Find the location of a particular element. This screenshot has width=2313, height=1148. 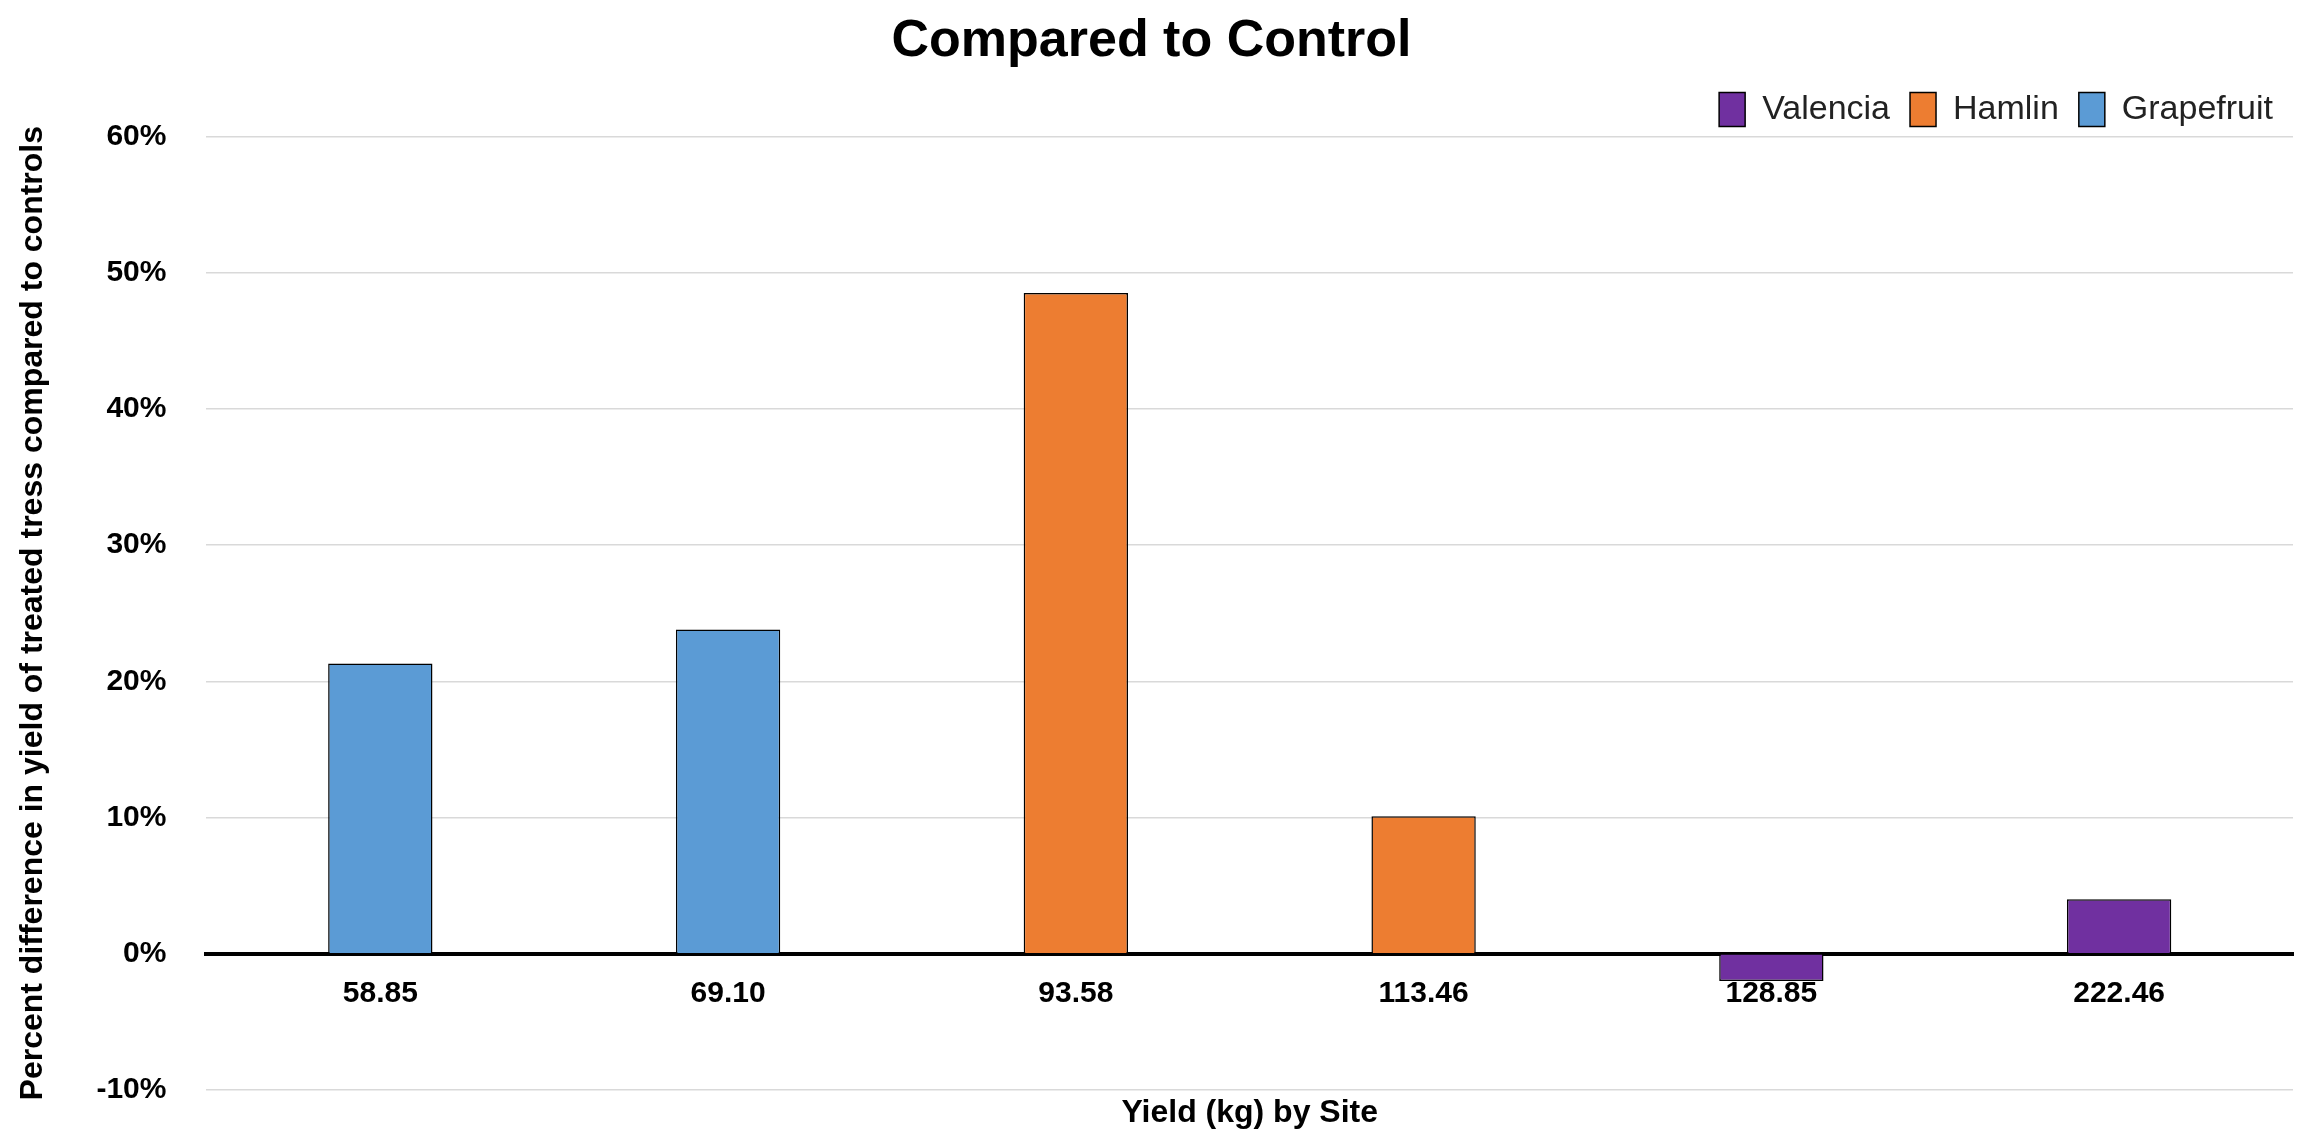

legend-label: Grapefruit is located at coordinates (2197, 106).